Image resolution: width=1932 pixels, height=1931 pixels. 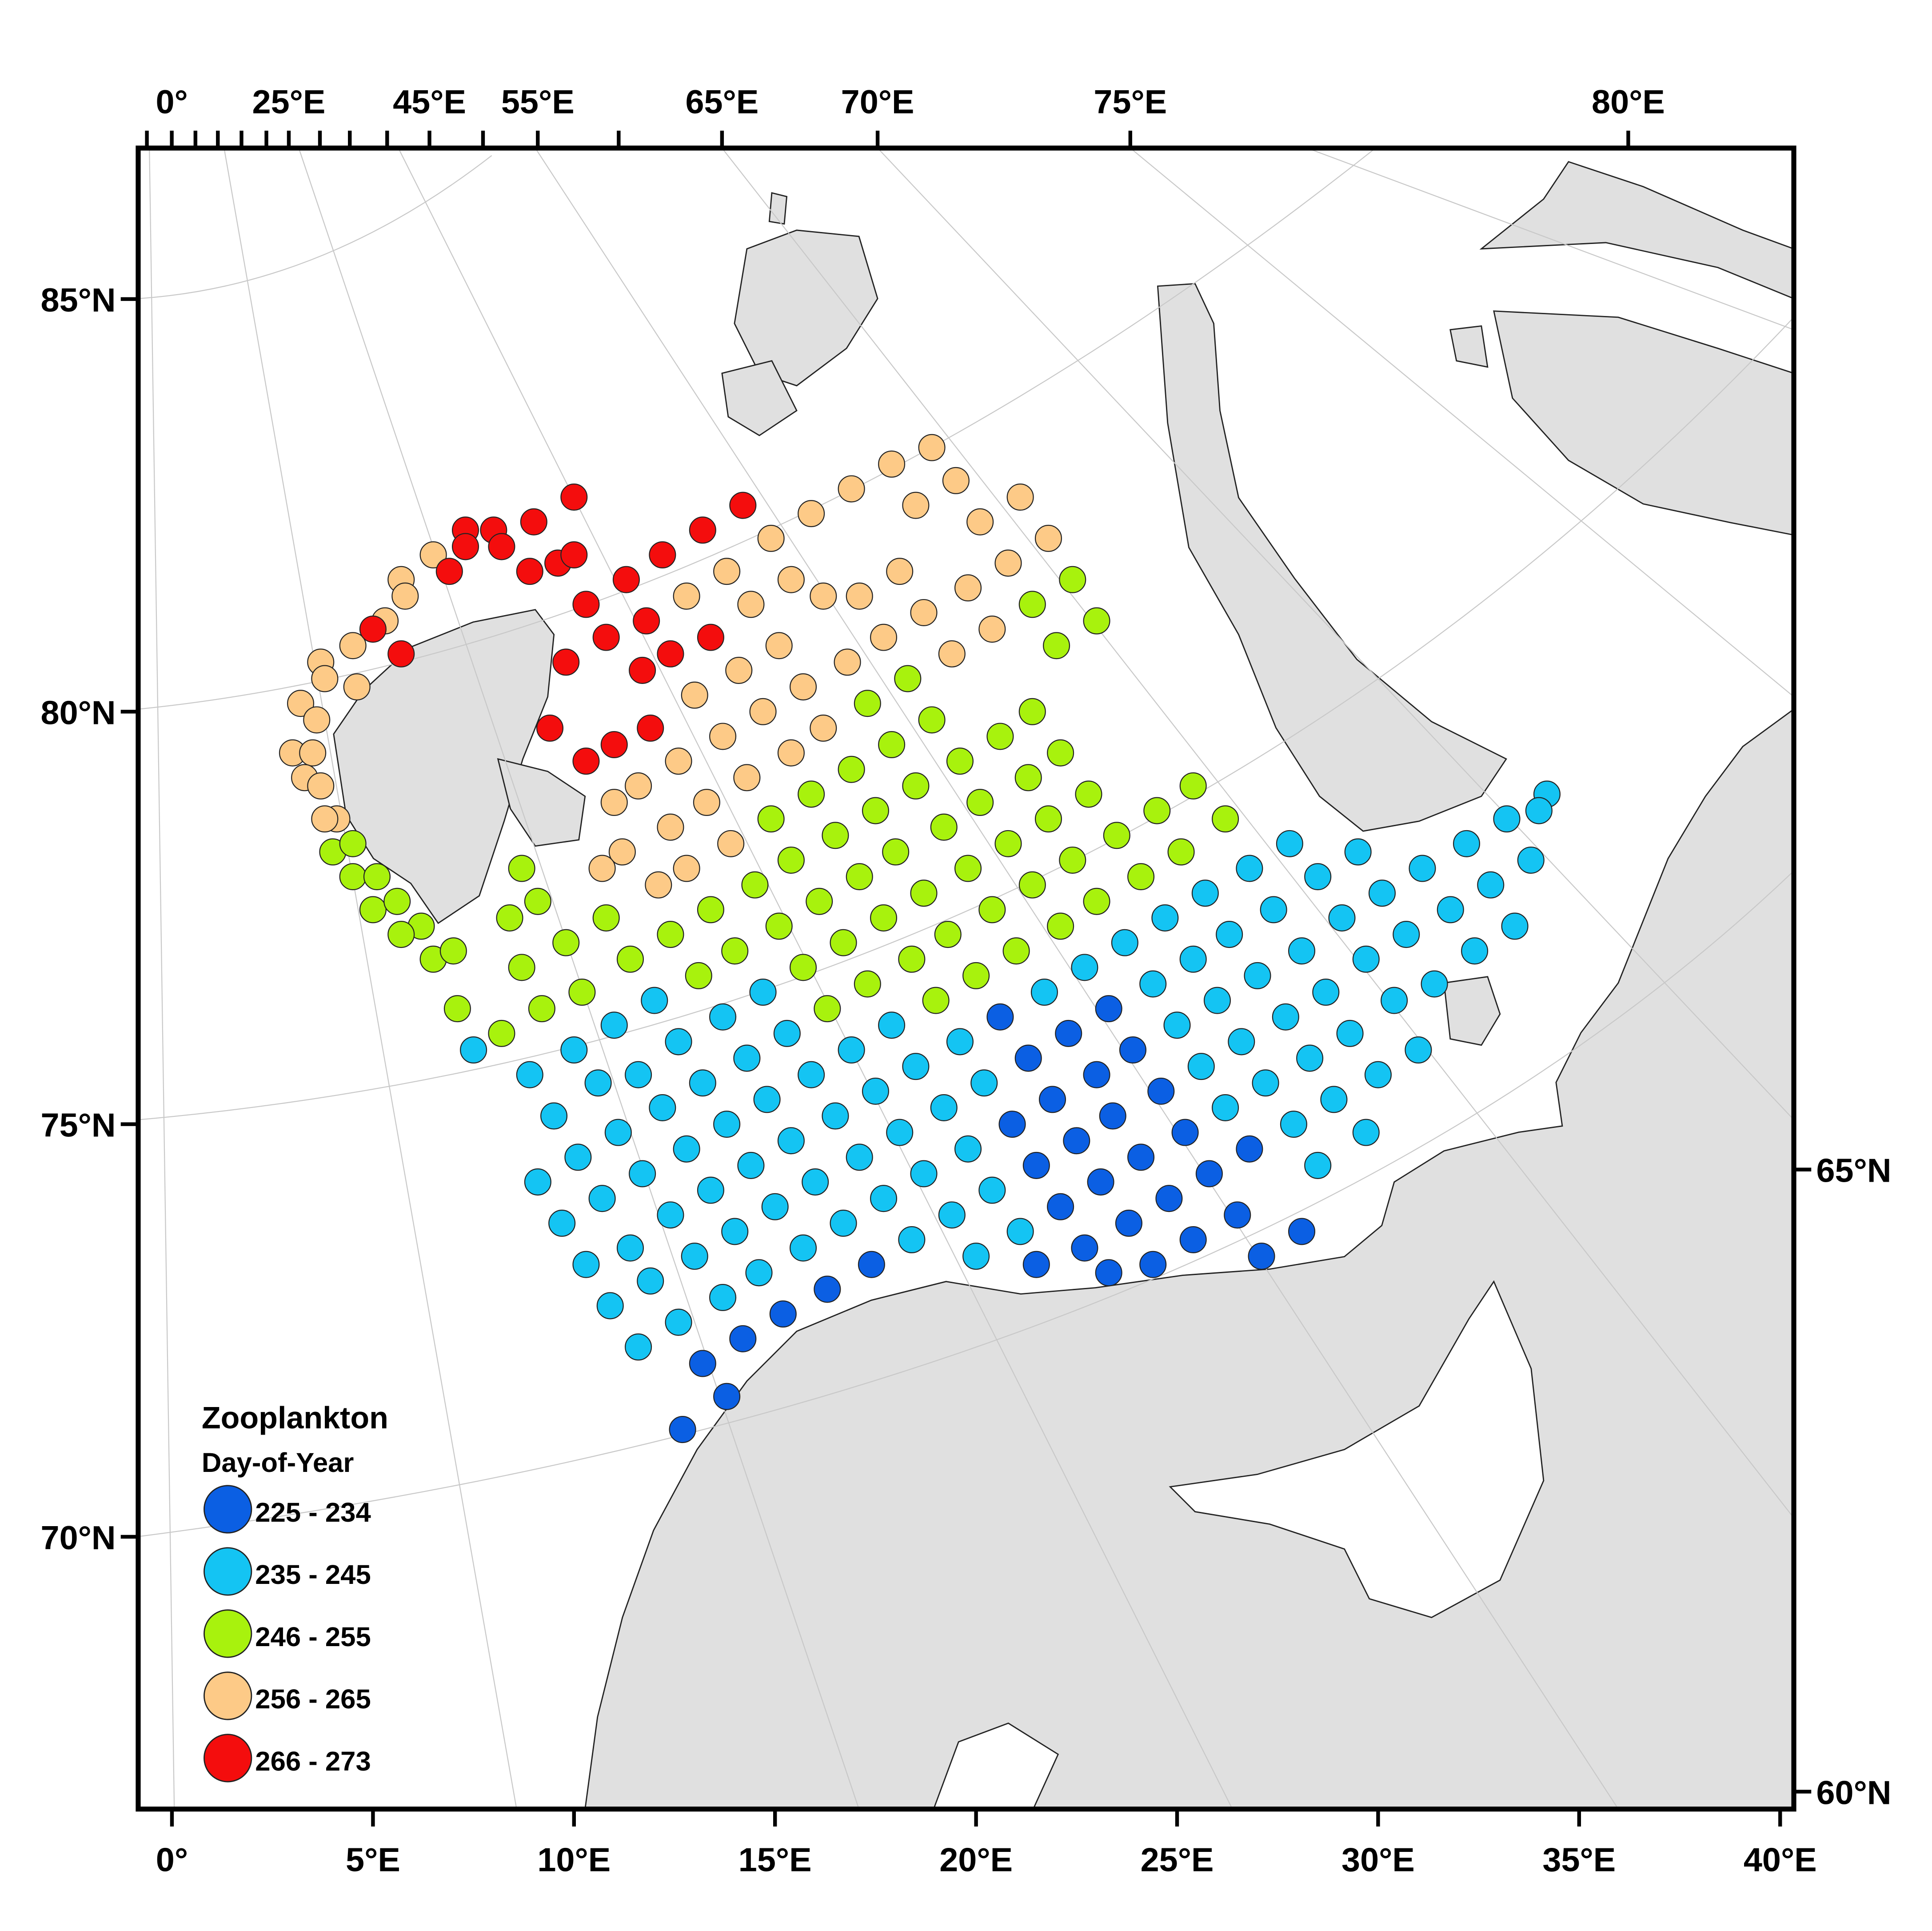 What do you see at coordinates (976, 1860) in the screenshot?
I see `x-tick-label: 20°E` at bounding box center [976, 1860].